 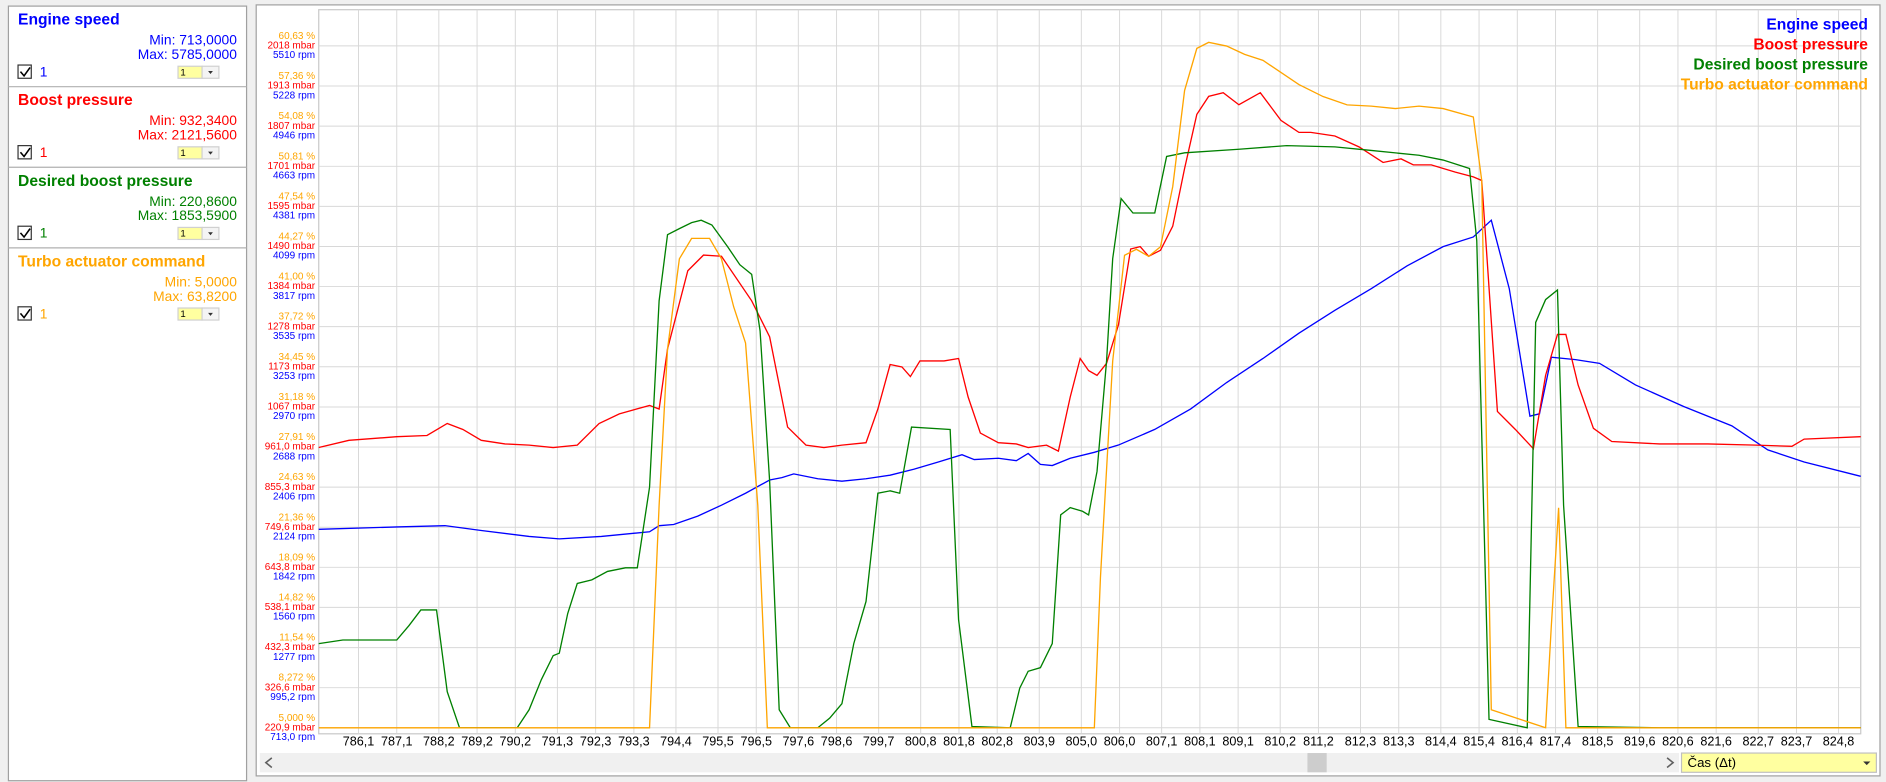 I want to click on y2-tick-label: 538,1 mbar, so click(x=290, y=607).